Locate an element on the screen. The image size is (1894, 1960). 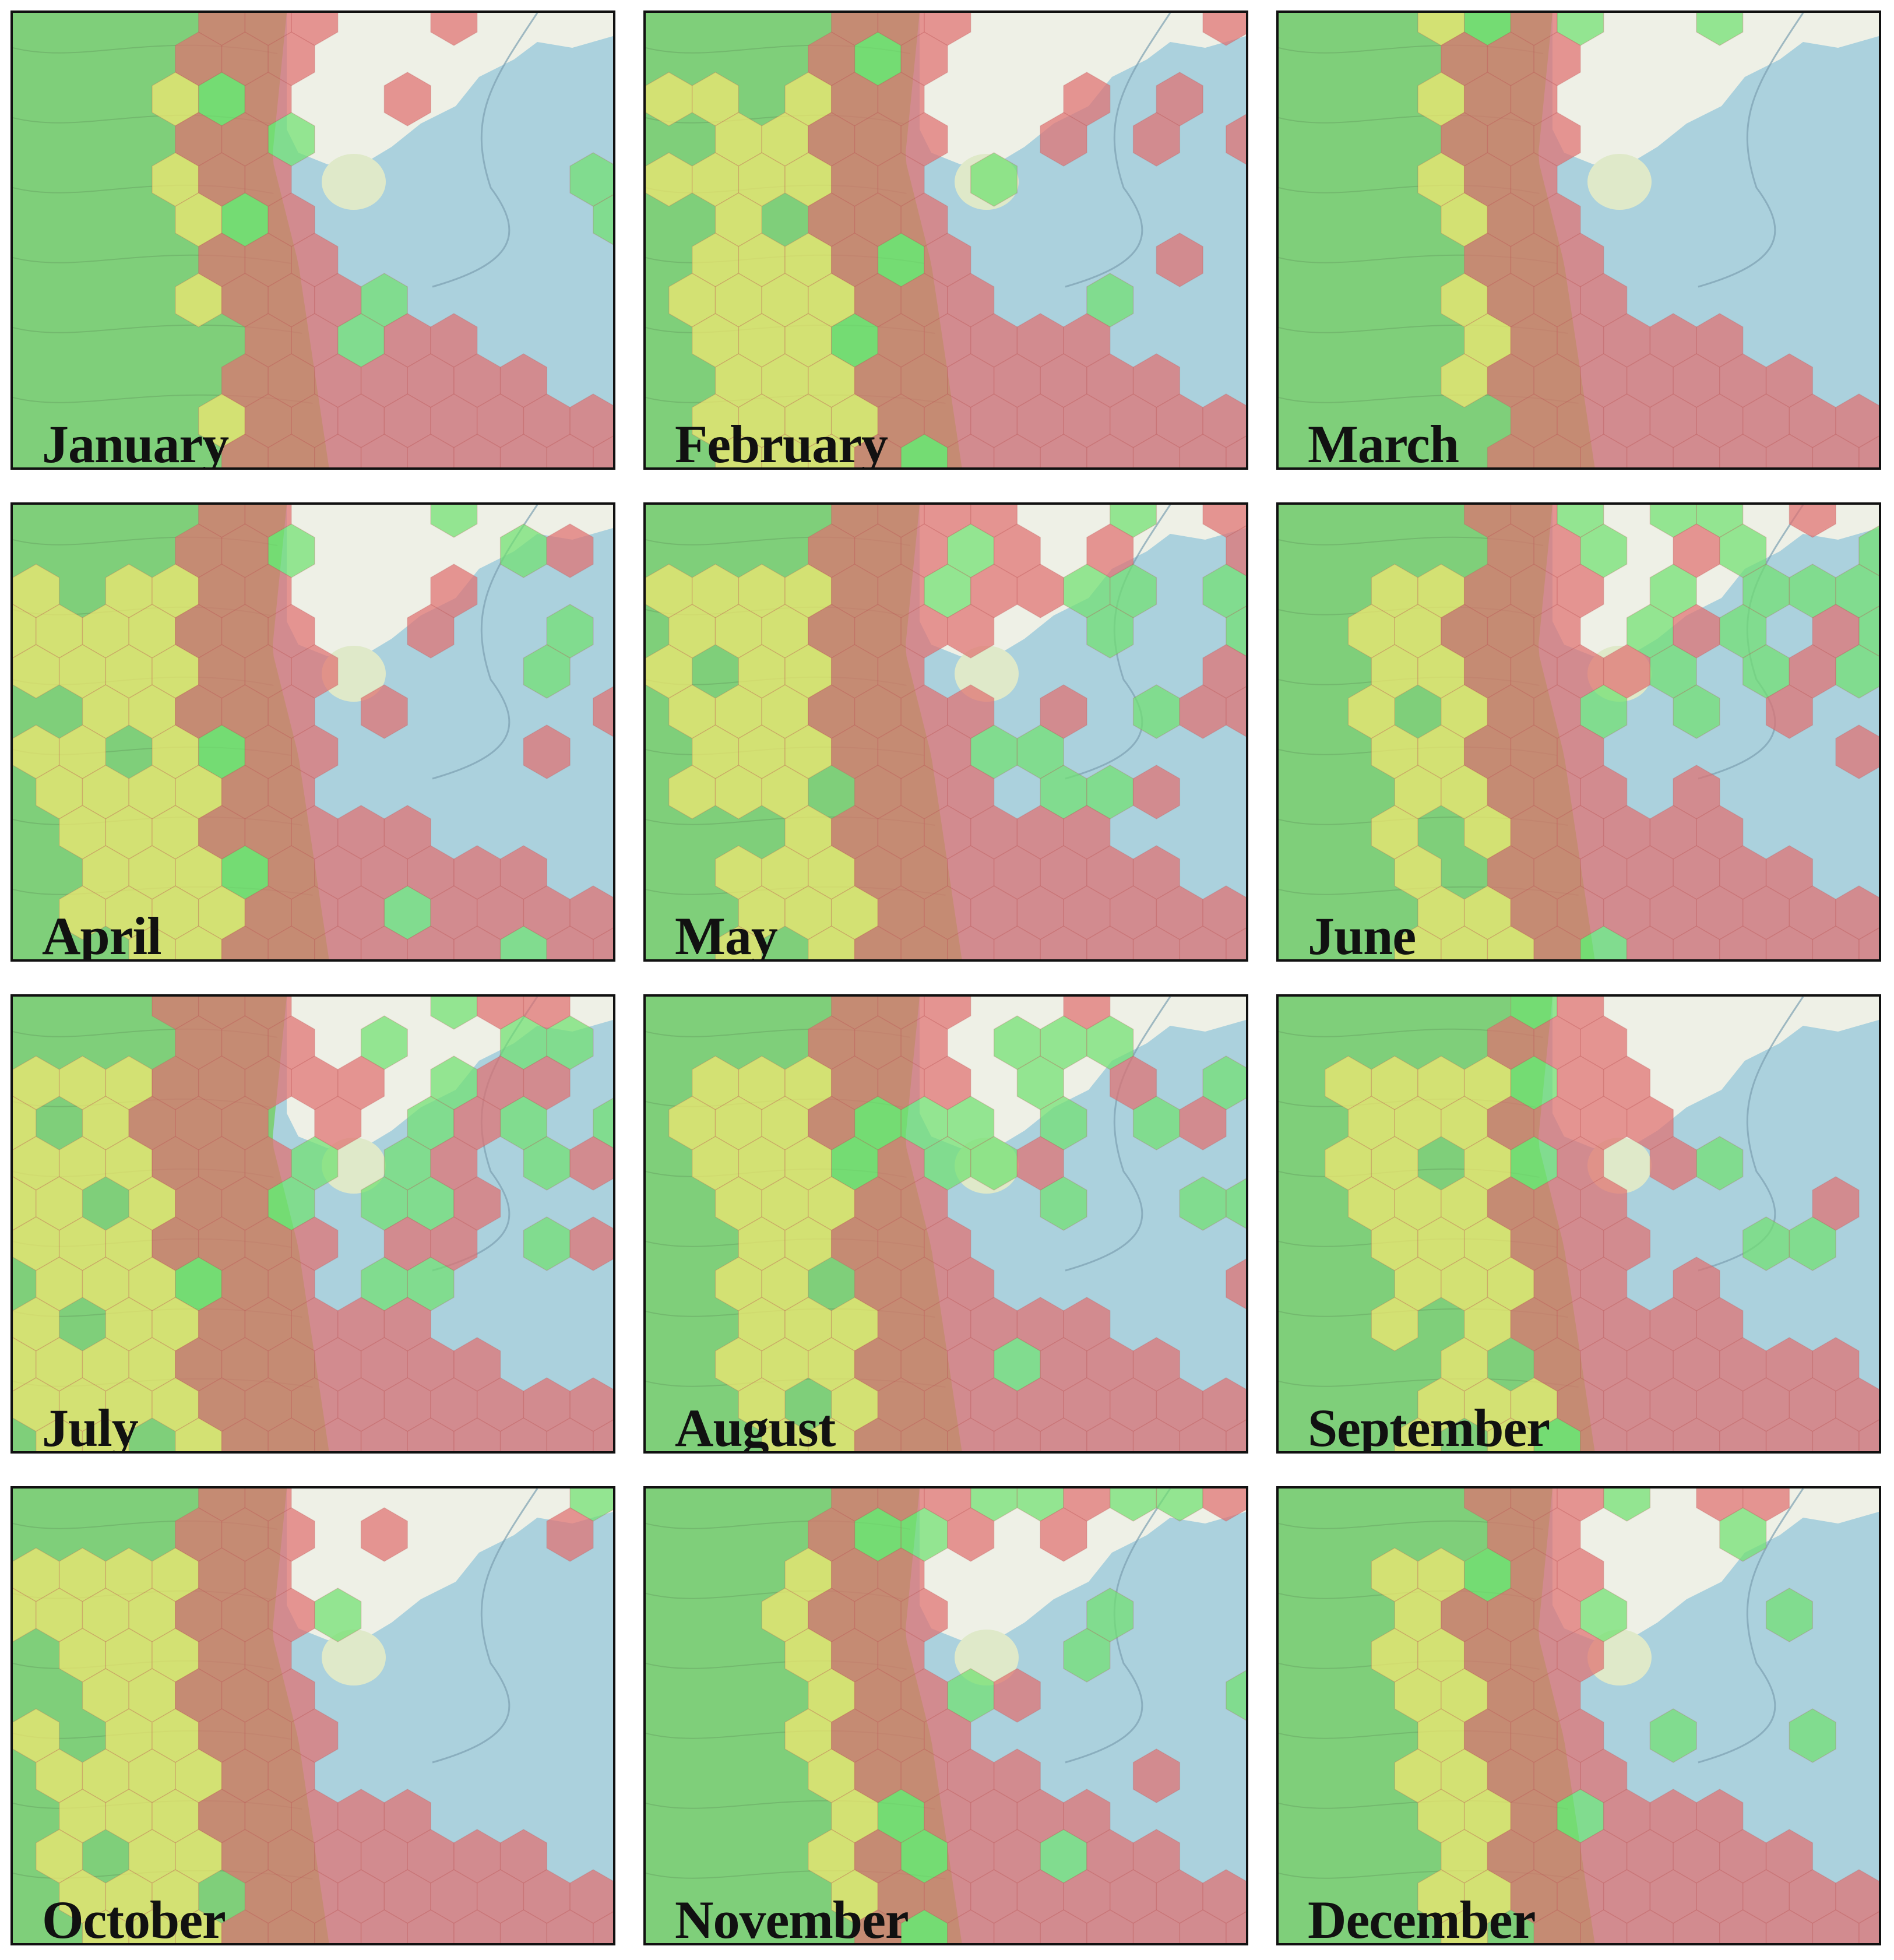
panel-july: July is located at coordinates (313, 1224).